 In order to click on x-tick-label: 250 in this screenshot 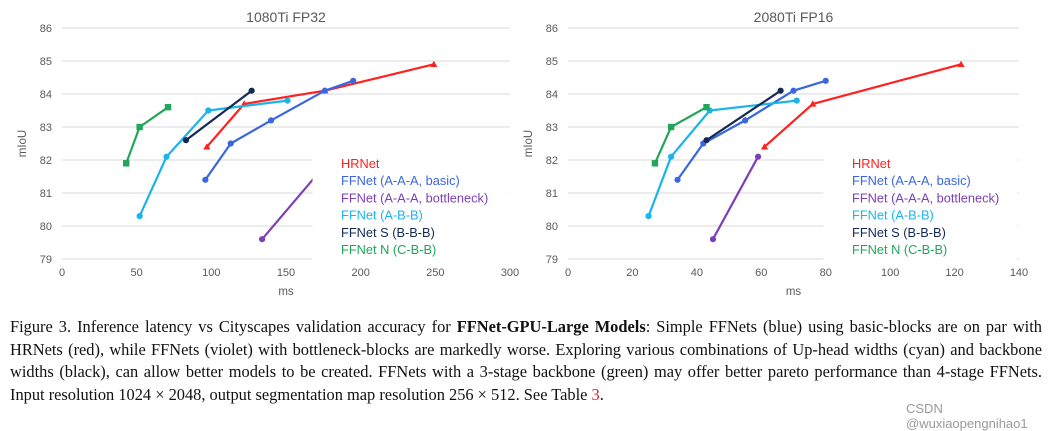, I will do `click(435, 273)`.